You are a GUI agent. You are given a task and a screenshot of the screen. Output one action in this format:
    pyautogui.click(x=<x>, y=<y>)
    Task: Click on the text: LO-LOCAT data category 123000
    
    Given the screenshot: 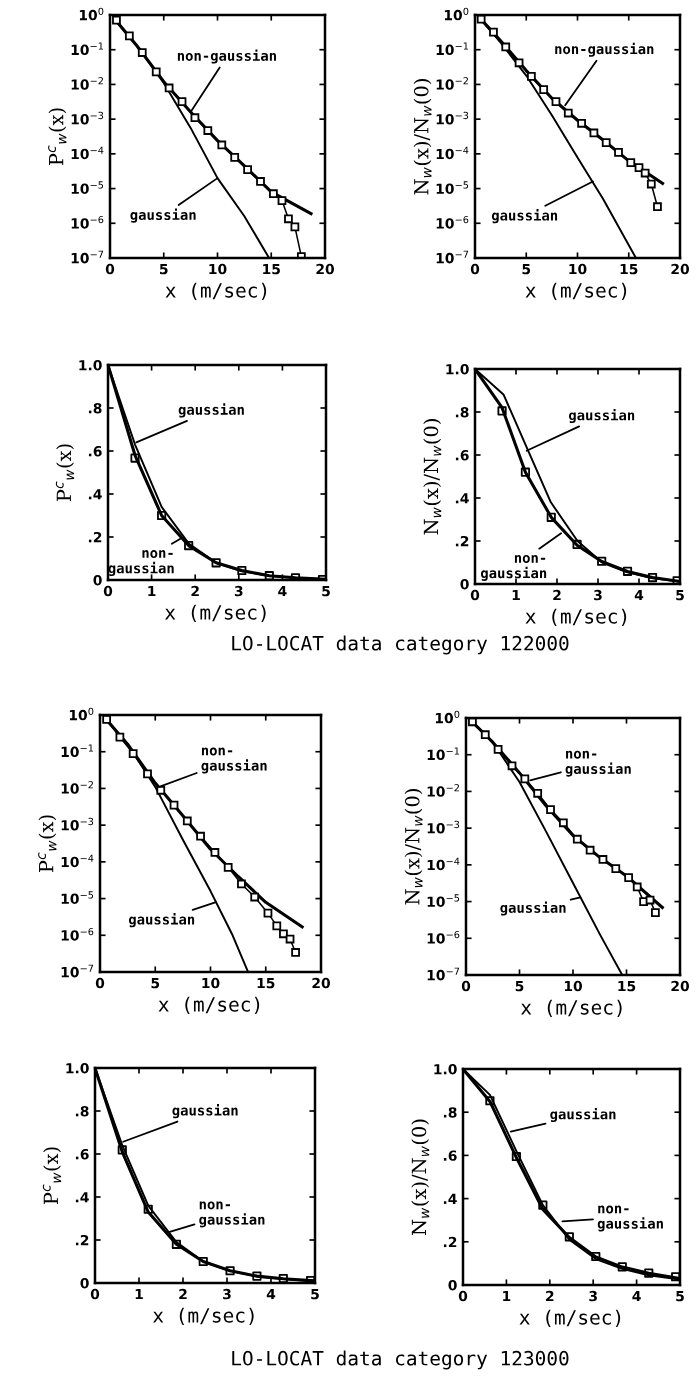 What is the action you would take?
    pyautogui.click(x=400, y=1360)
    